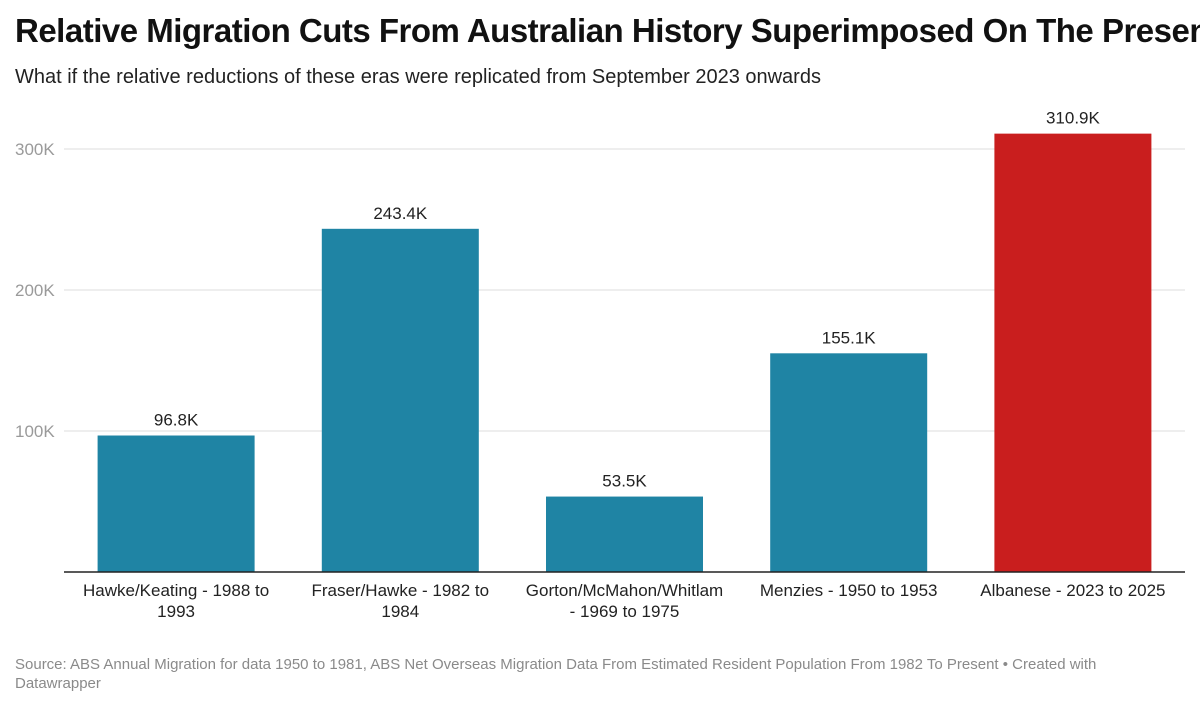  What do you see at coordinates (176, 601) in the screenshot?
I see `x-tick-label: Hawke/Keating - 1988 to 1993` at bounding box center [176, 601].